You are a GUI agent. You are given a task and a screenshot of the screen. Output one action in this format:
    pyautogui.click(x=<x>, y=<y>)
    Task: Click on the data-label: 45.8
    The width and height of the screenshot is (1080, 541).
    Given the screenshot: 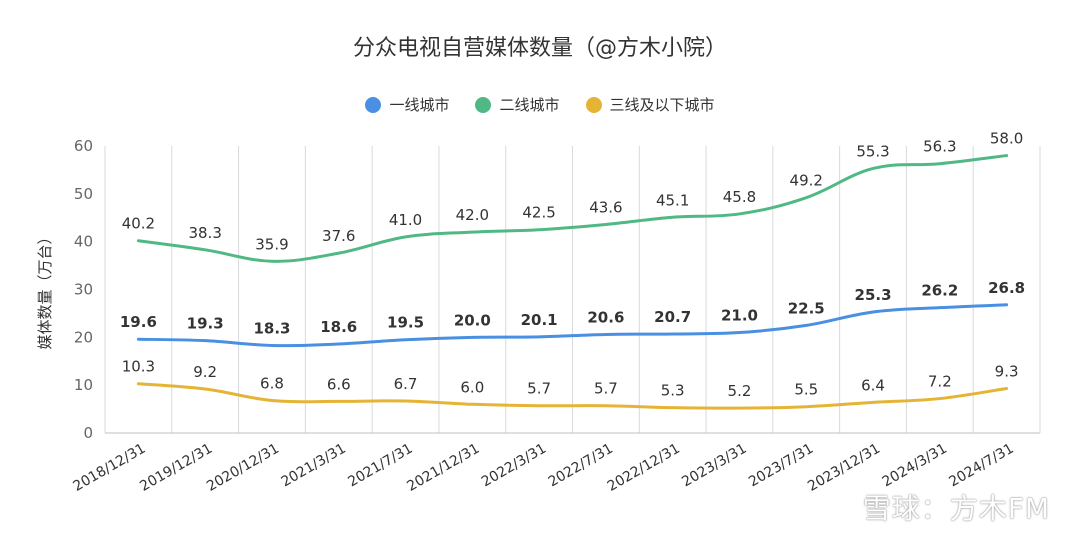 What is the action you would take?
    pyautogui.click(x=739, y=197)
    